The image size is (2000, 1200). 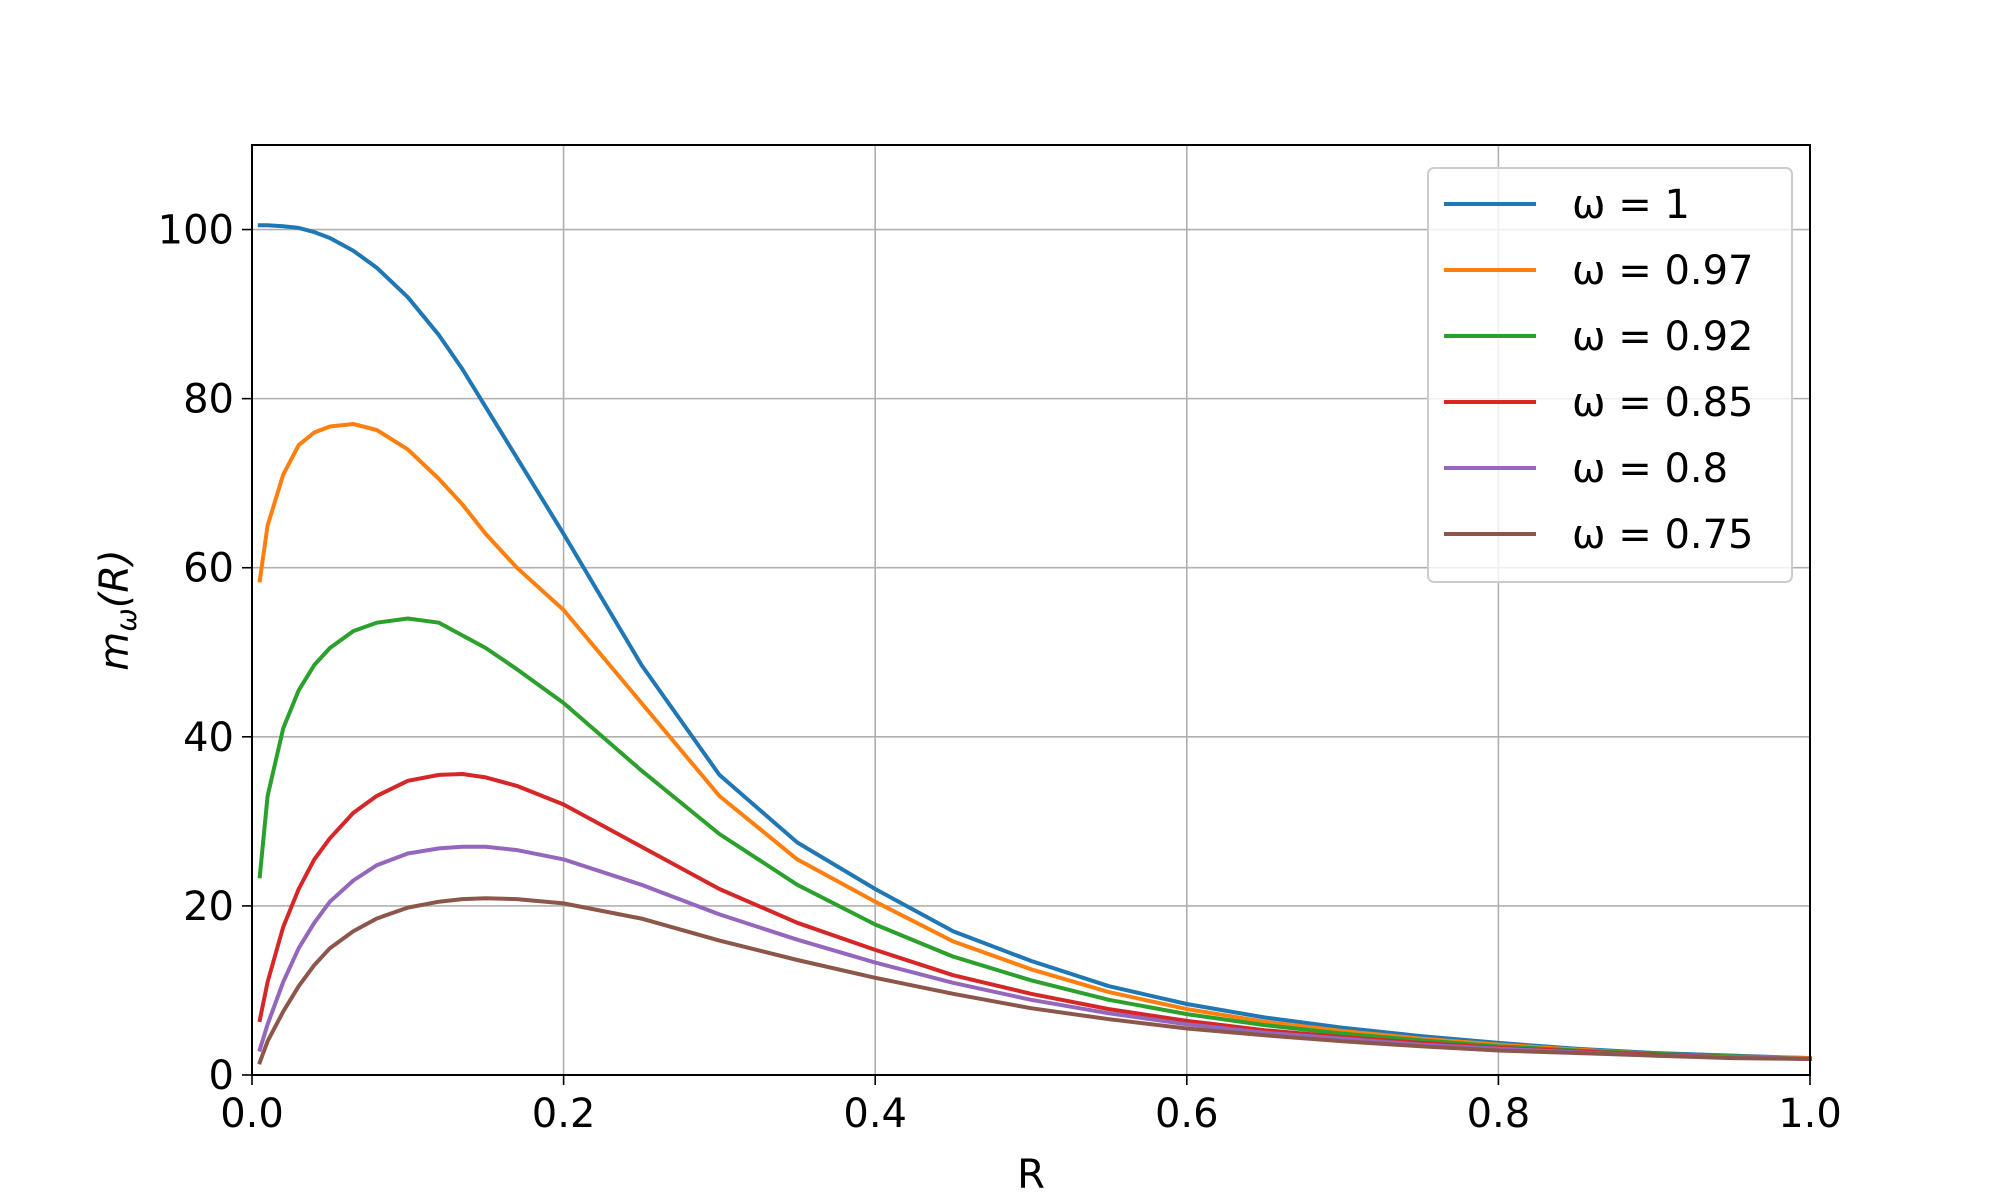 I want to click on x-axis-label: R, so click(x=1031, y=1175).